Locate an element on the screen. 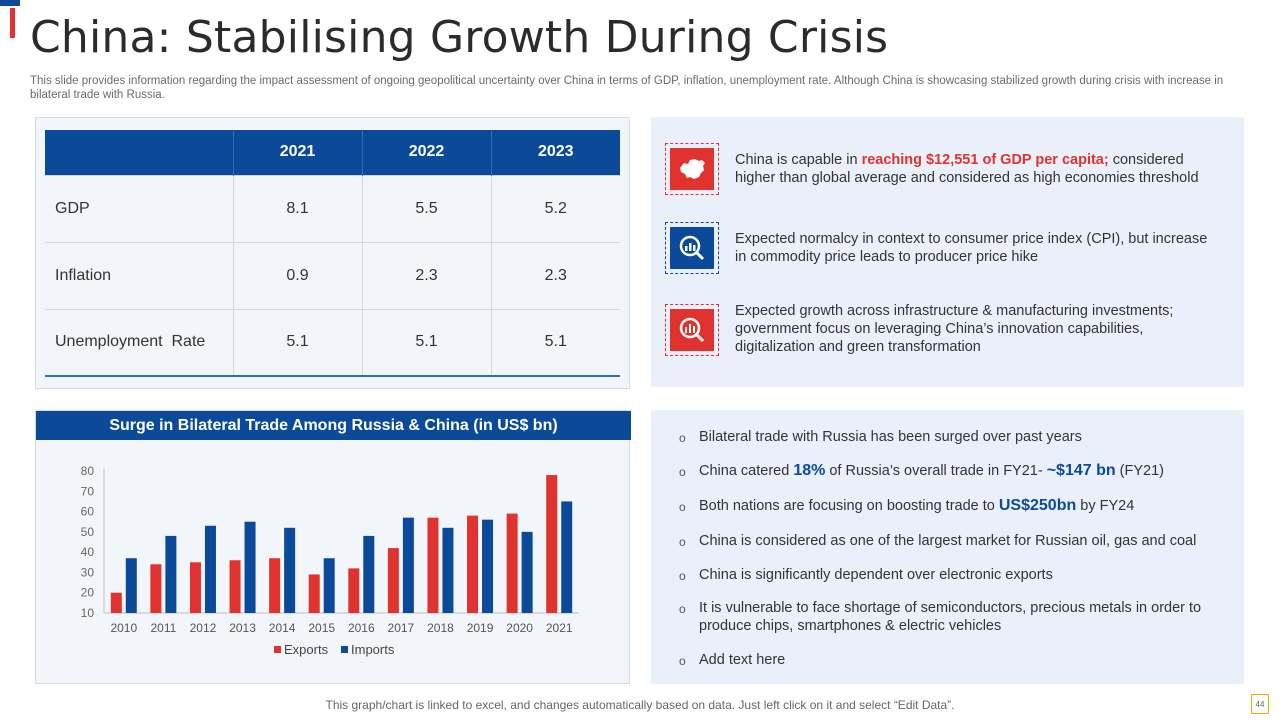 This screenshot has height=720, width=1280. y-tick-label: 50 is located at coordinates (88, 532).